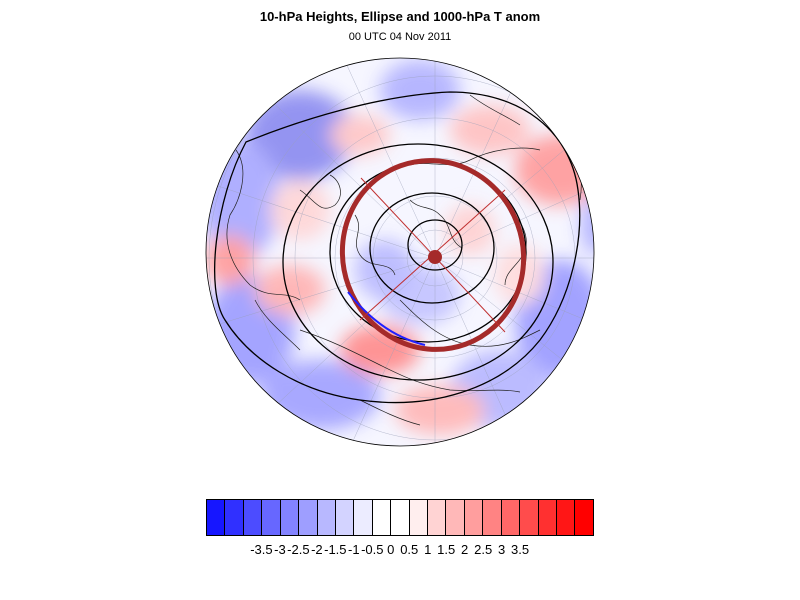 The height and width of the screenshot is (600, 800). Describe the element at coordinates (400, 37) in the screenshot. I see `chart-subtitle: 00 UTC 04 Nov 2011` at that location.